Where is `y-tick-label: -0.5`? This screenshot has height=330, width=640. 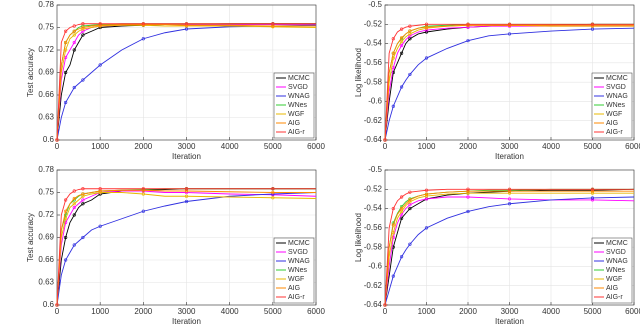
y-tick-label: -0.5 is located at coordinates (375, 169).